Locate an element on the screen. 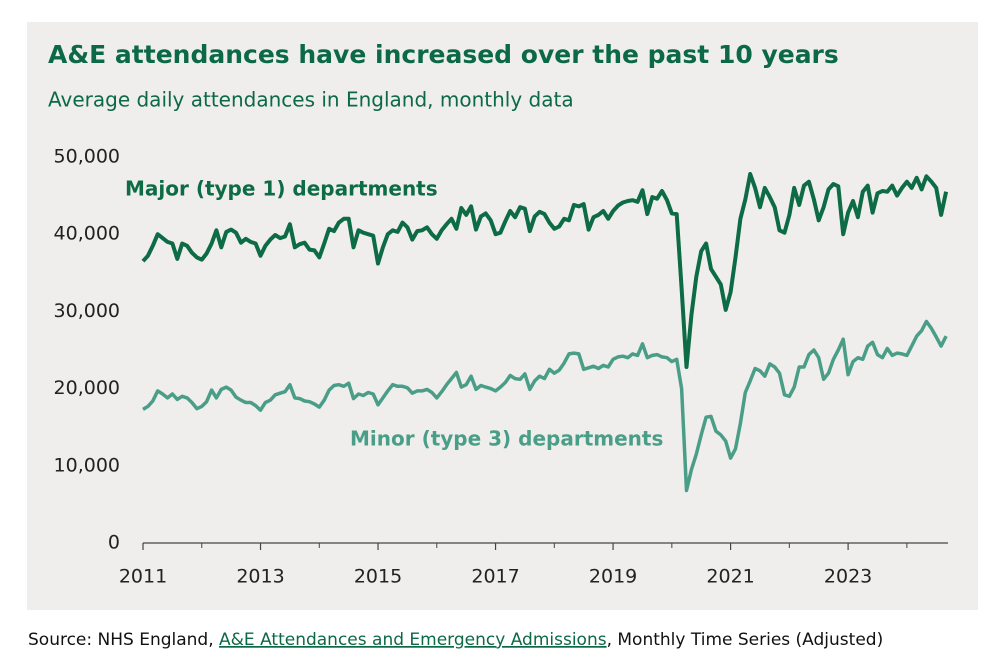  y-tick-label: 20,000 is located at coordinates (87, 388).